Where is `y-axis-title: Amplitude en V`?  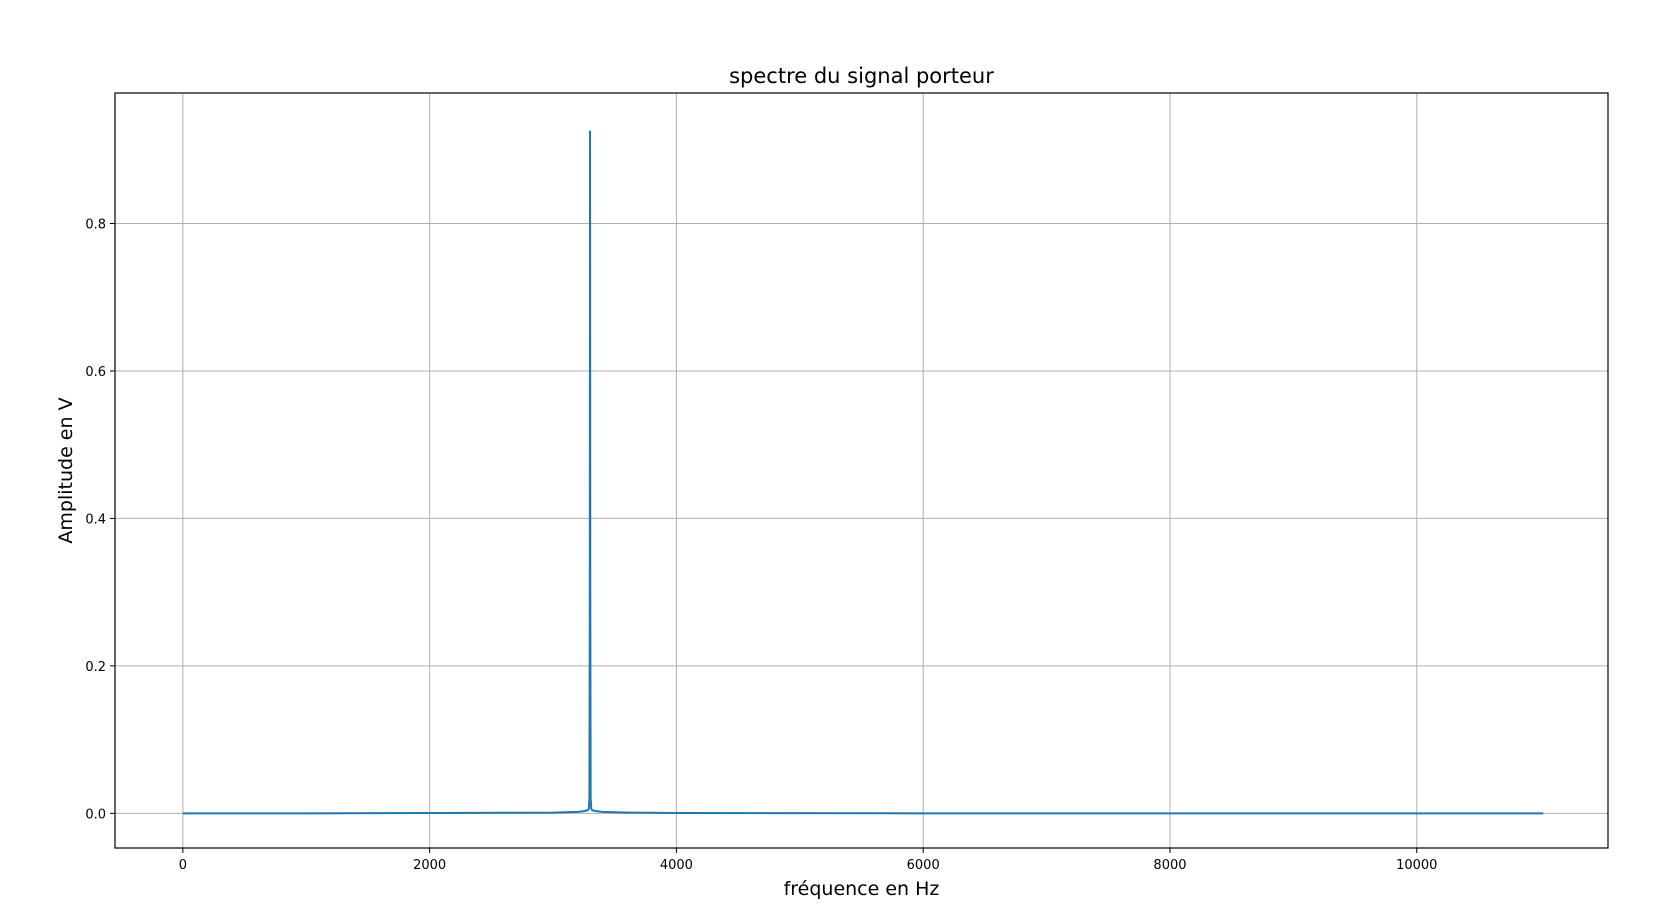 y-axis-title: Amplitude en V is located at coordinates (66, 470).